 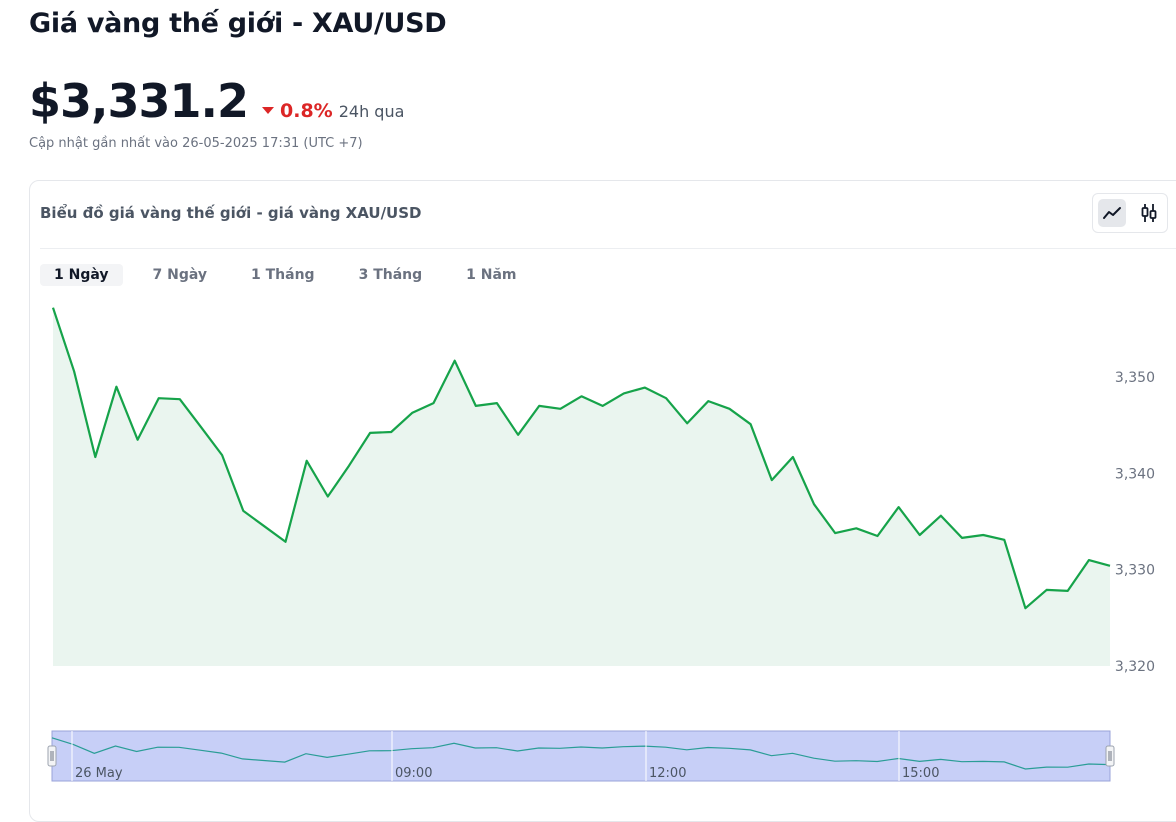 What do you see at coordinates (1110, 756) in the screenshot?
I see `navigator-right-handle` at bounding box center [1110, 756].